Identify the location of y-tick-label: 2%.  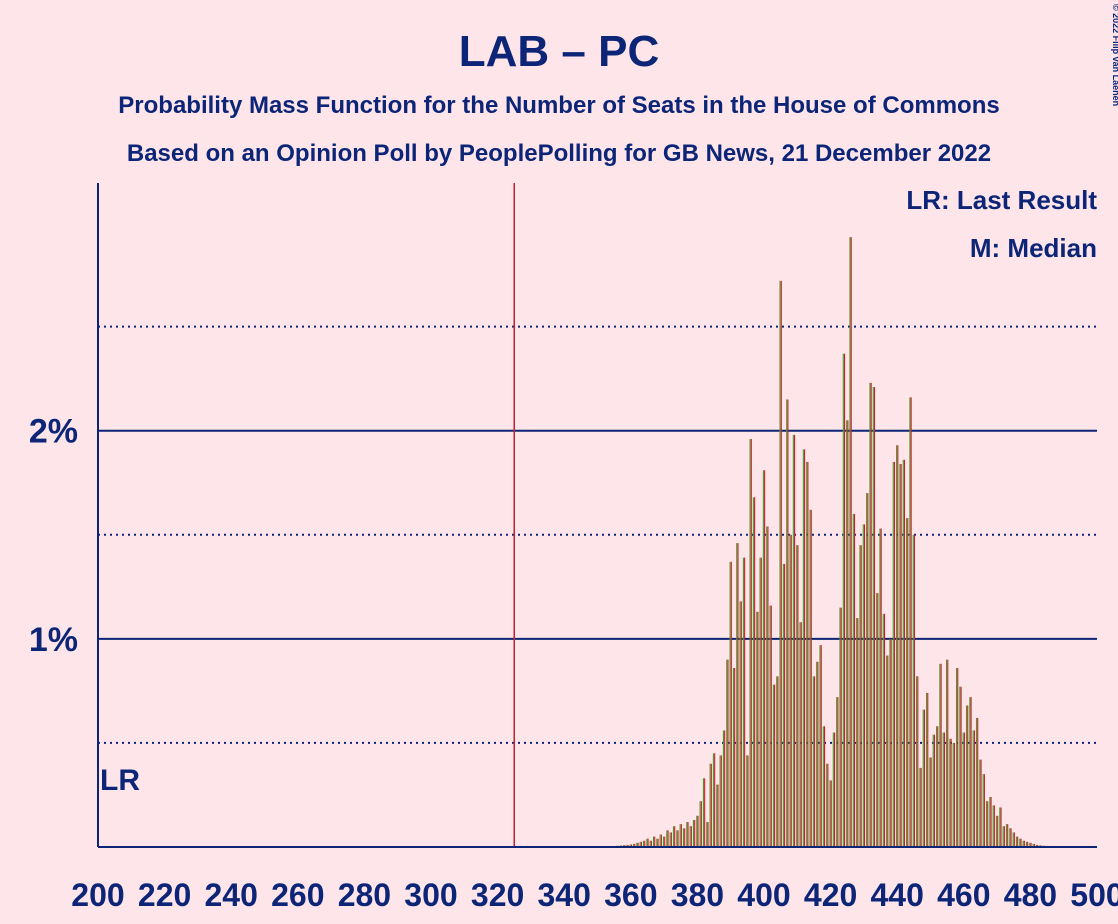
(53, 432).